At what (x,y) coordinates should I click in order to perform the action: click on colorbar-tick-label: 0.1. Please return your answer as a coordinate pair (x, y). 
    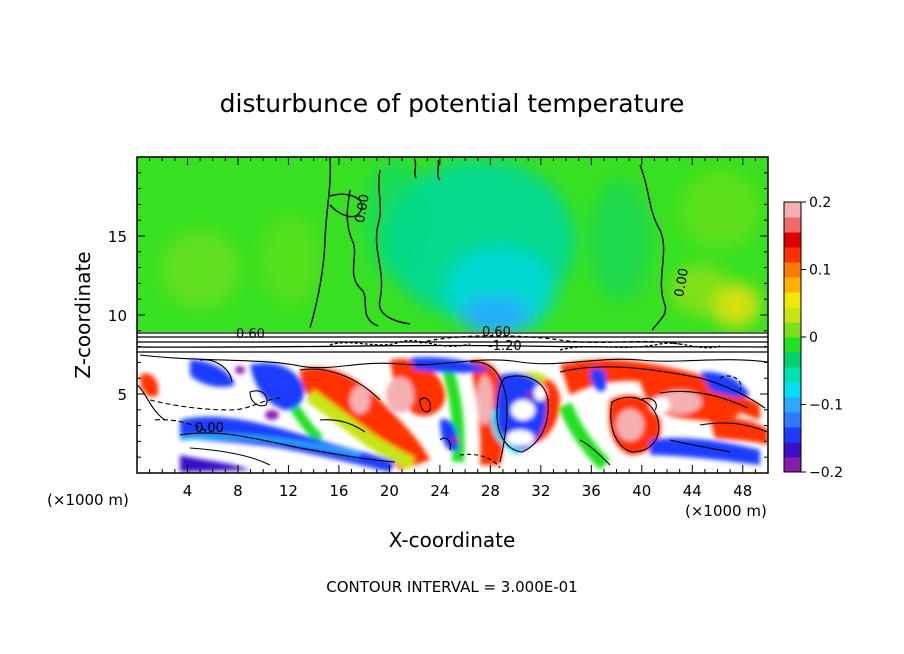
    Looking at the image, I should click on (820, 271).